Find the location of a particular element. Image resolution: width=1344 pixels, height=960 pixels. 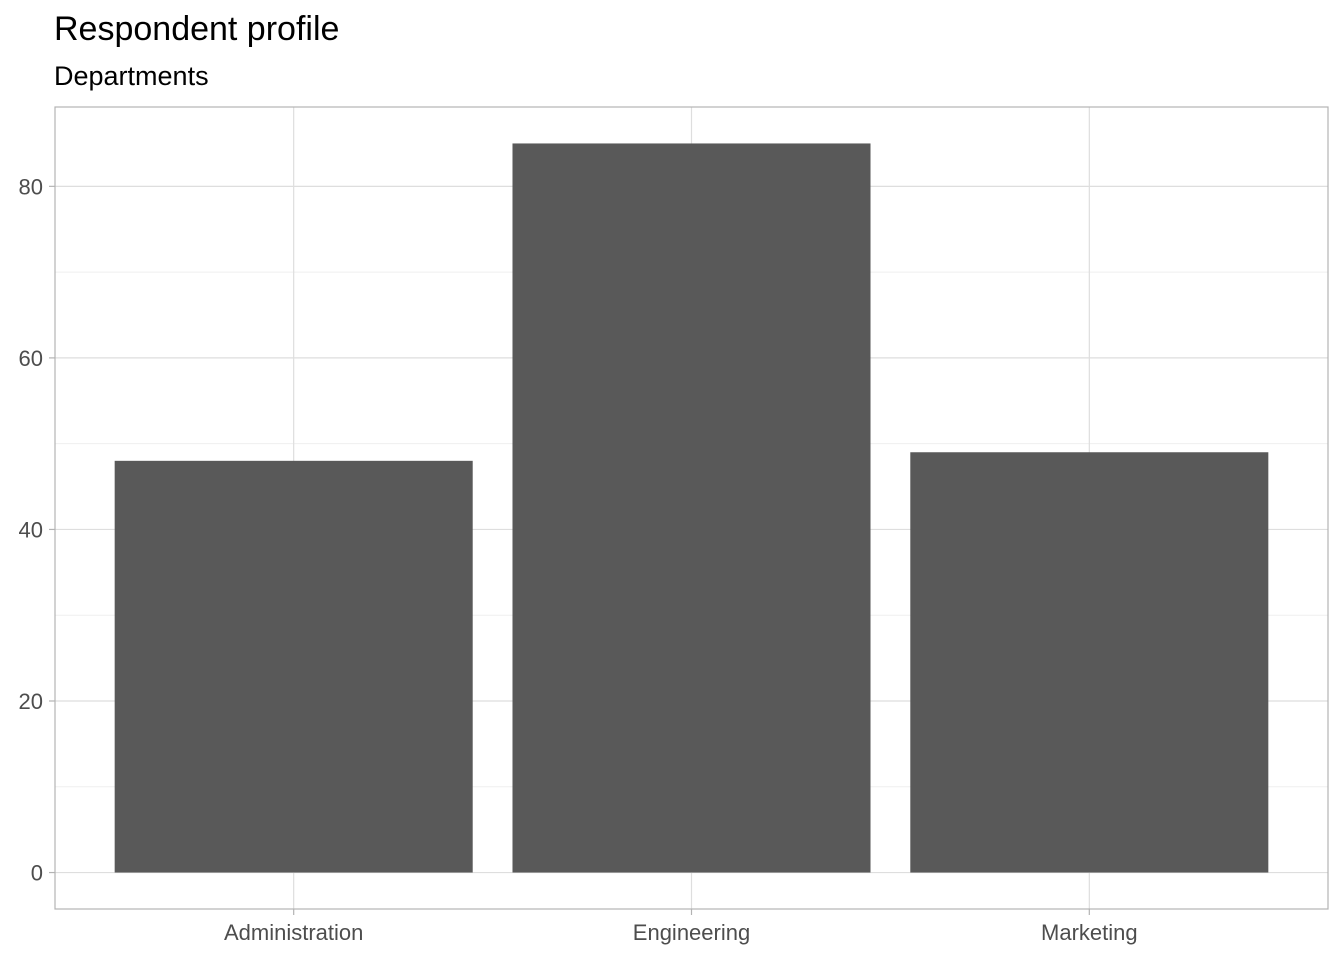

bar-marketing is located at coordinates (1089, 662).